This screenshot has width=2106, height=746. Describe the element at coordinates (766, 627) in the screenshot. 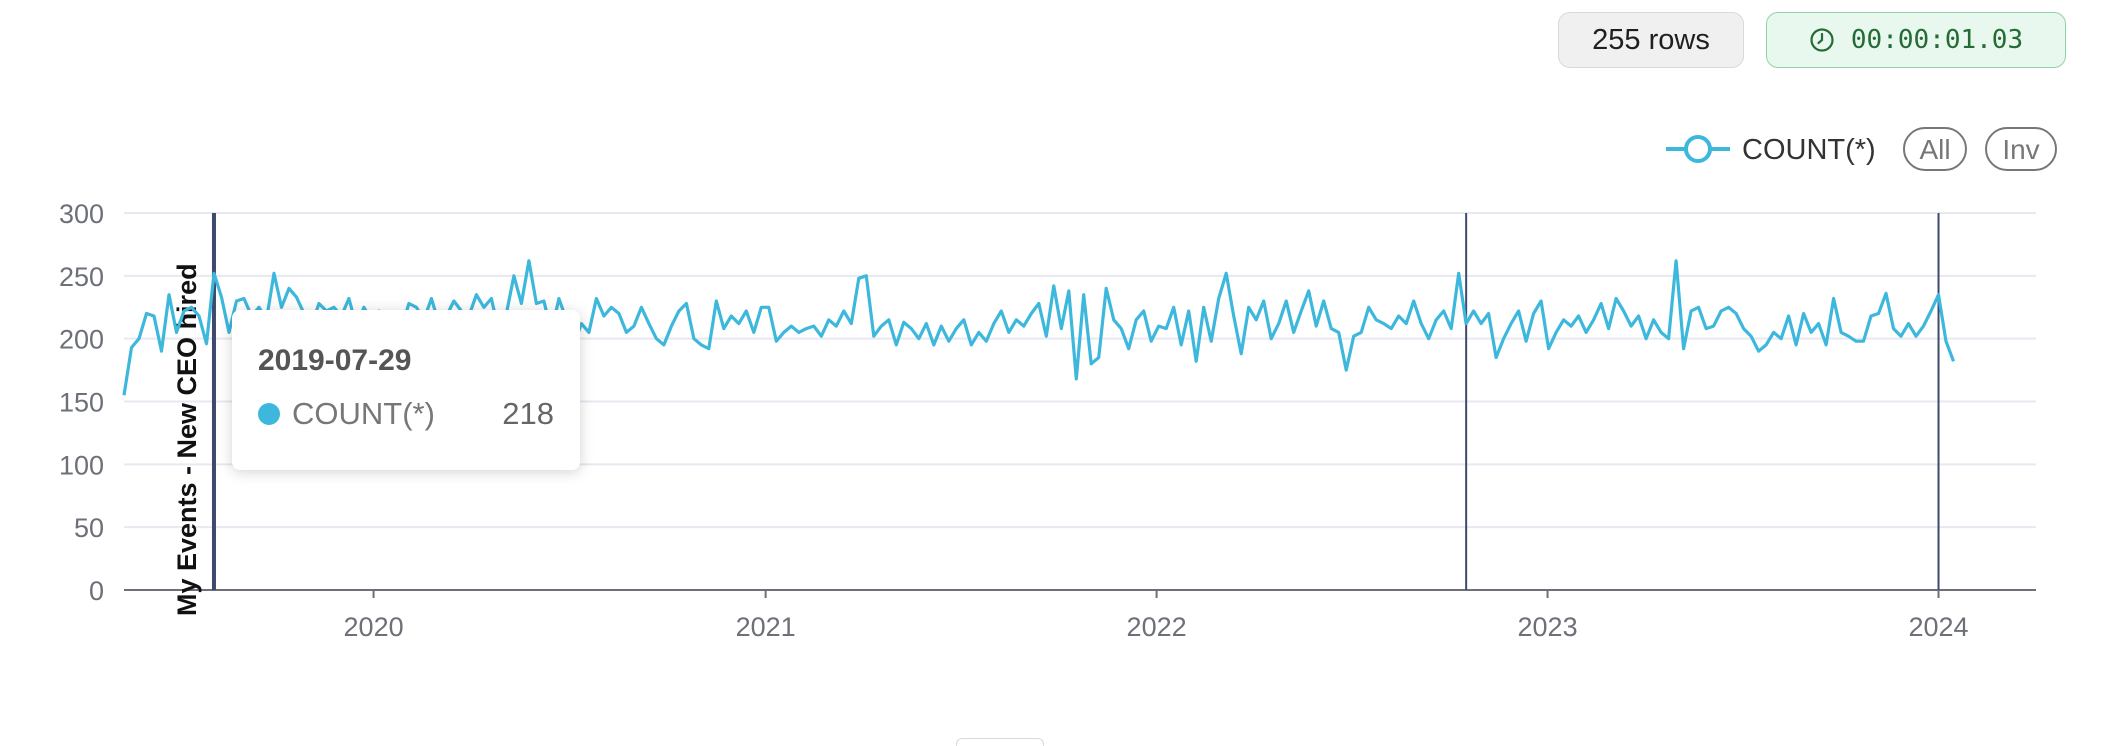

I see `x-tick-label: 2021` at that location.